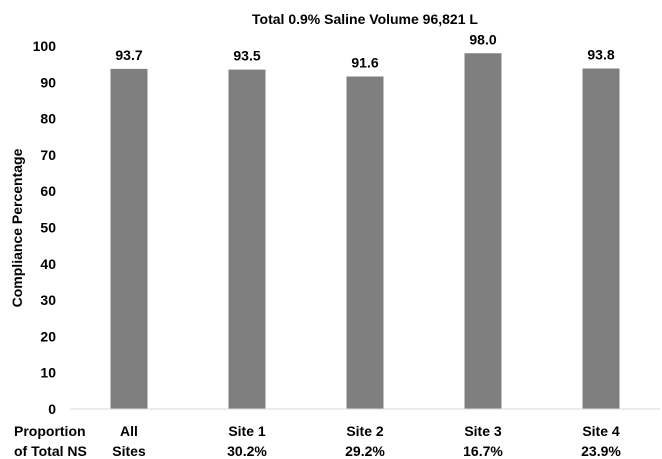 This screenshot has height=459, width=662. What do you see at coordinates (50, 431) in the screenshot?
I see `proportion-row-label-line: Proportion` at bounding box center [50, 431].